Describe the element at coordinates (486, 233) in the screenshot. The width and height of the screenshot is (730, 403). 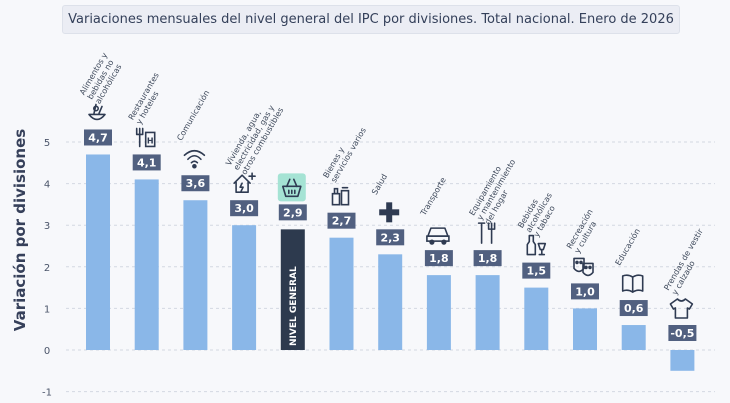
I see `tools-icon` at that location.